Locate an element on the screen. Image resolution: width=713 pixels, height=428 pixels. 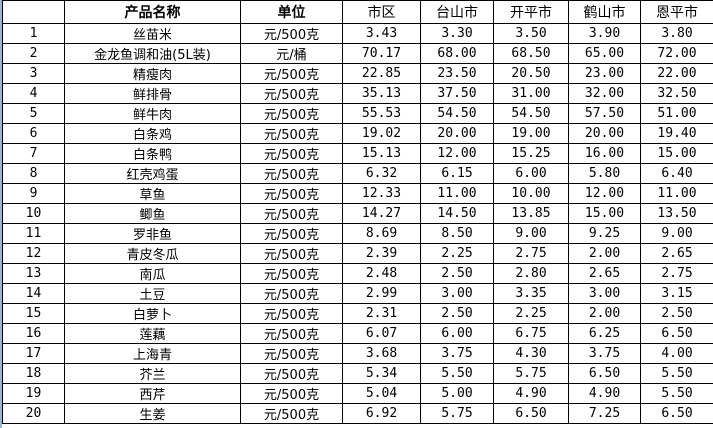
price-cell-taishan: 14.50 is located at coordinates (457, 213).